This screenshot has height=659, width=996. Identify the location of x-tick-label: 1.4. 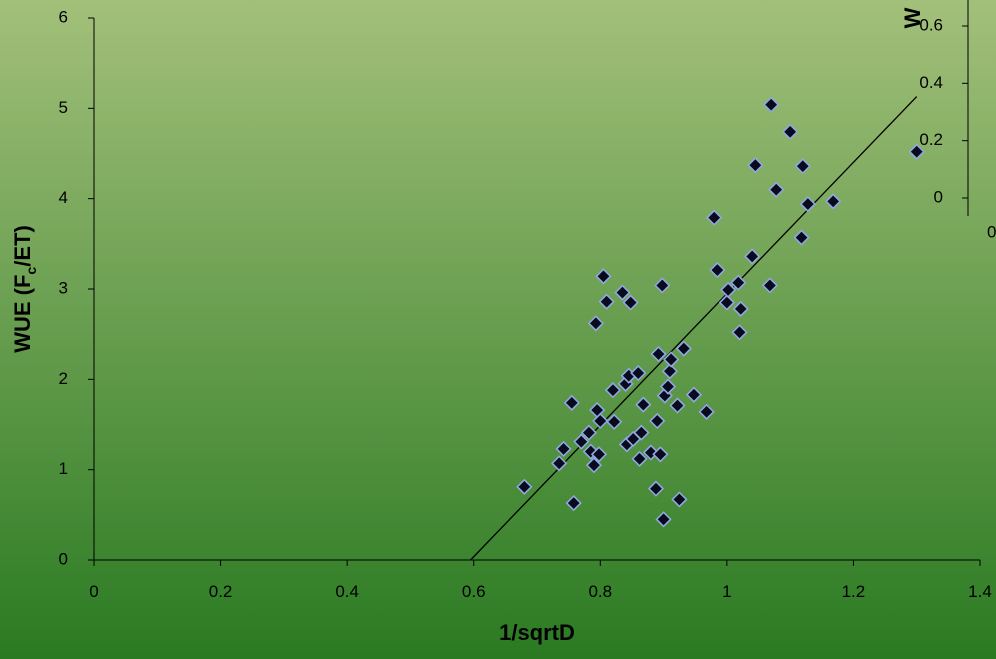
(980, 591).